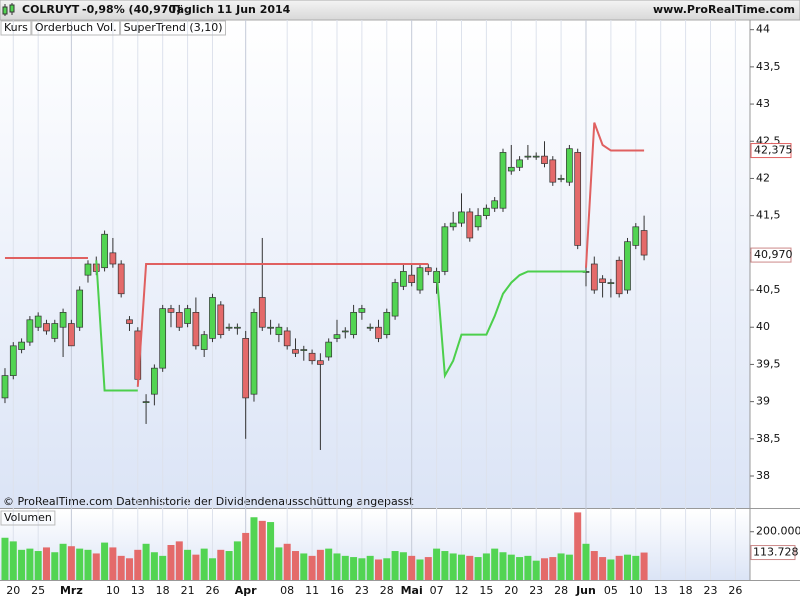  What do you see at coordinates (8, 9) in the screenshot?
I see `header-icon` at bounding box center [8, 9].